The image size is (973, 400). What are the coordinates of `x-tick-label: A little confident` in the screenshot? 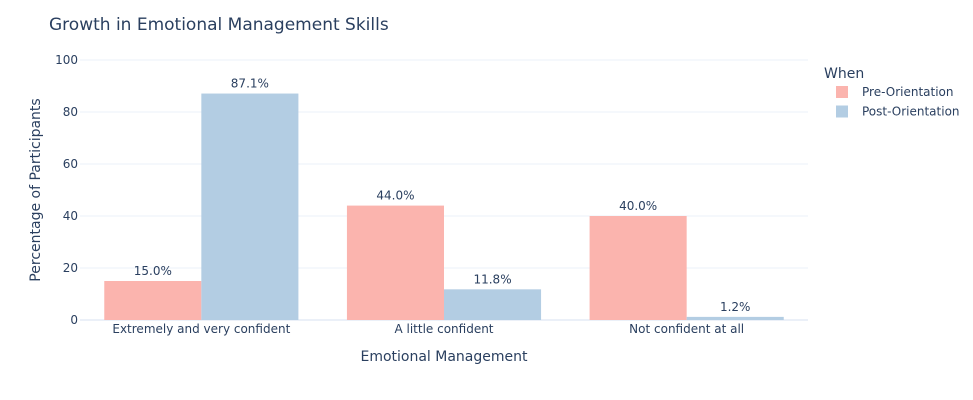 It's located at (443, 329).